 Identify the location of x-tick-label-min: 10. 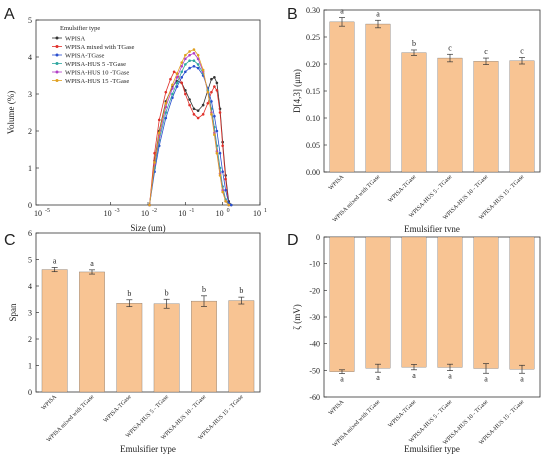
(38, 213).